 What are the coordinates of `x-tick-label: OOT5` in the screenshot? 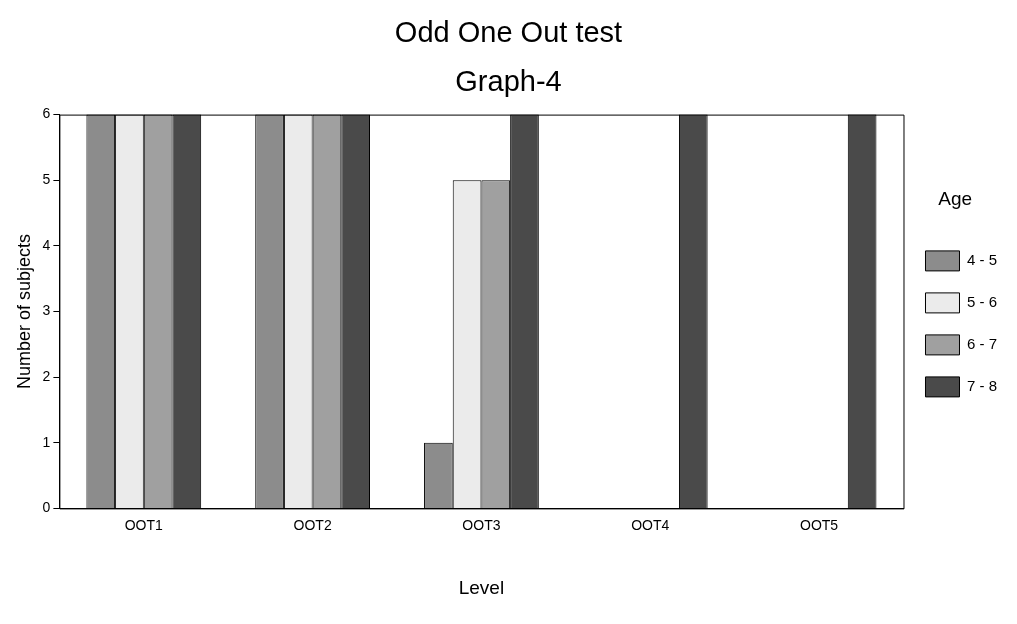 It's located at (819, 524).